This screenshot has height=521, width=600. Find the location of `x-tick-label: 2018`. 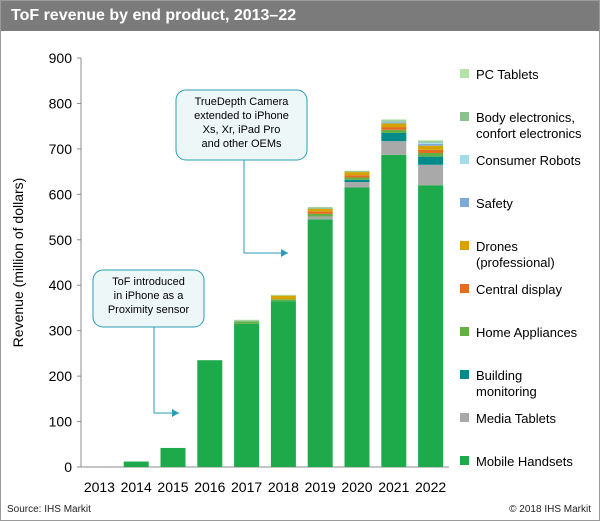

x-tick-label: 2018 is located at coordinates (283, 487).